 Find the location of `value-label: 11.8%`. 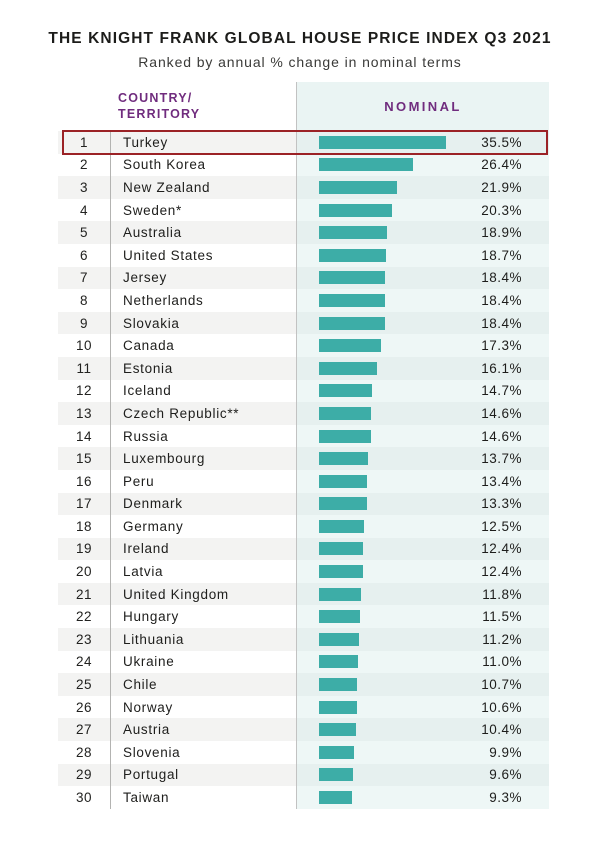

value-label: 11.8% is located at coordinates (502, 594).